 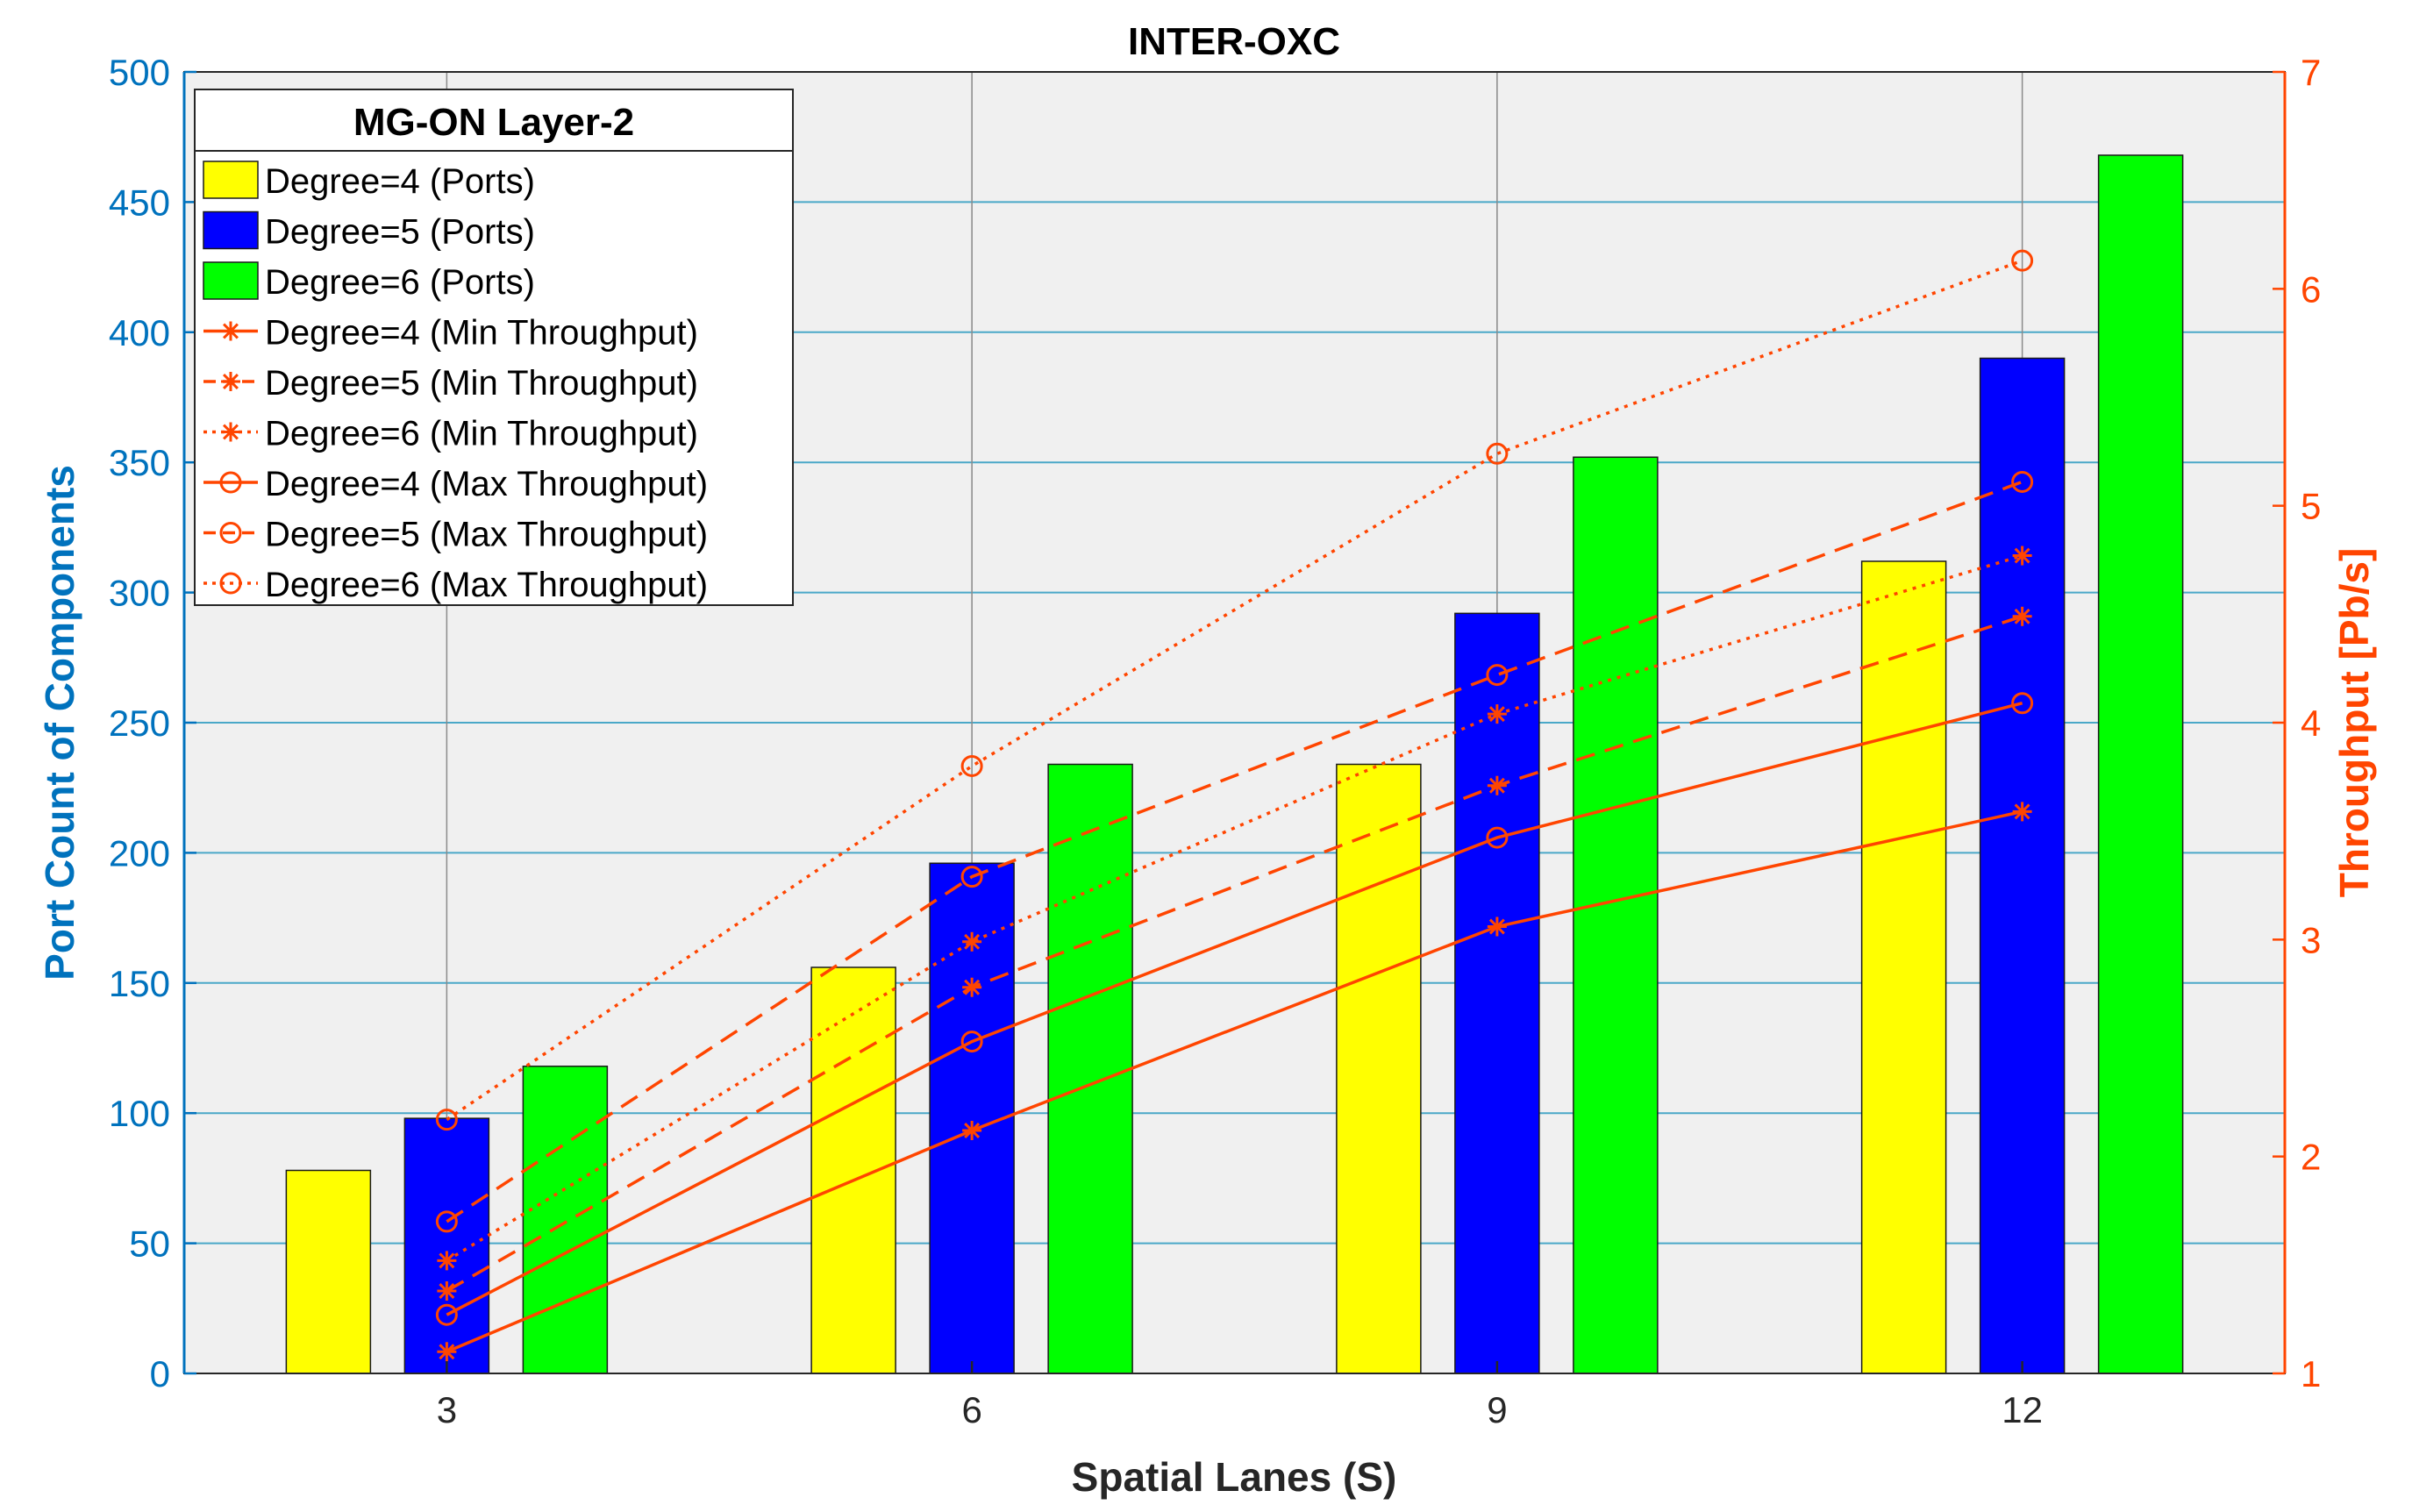 I want to click on y-tick-label: 300, so click(x=139, y=593).